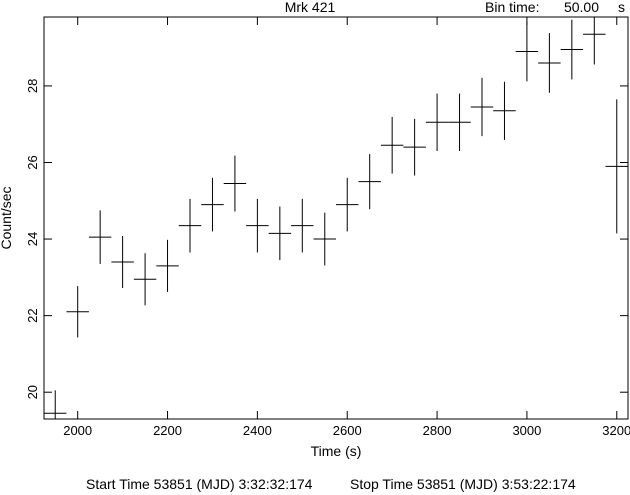 The image size is (630, 495). Describe the element at coordinates (32, 392) in the screenshot. I see `y-tick-label: 20` at that location.